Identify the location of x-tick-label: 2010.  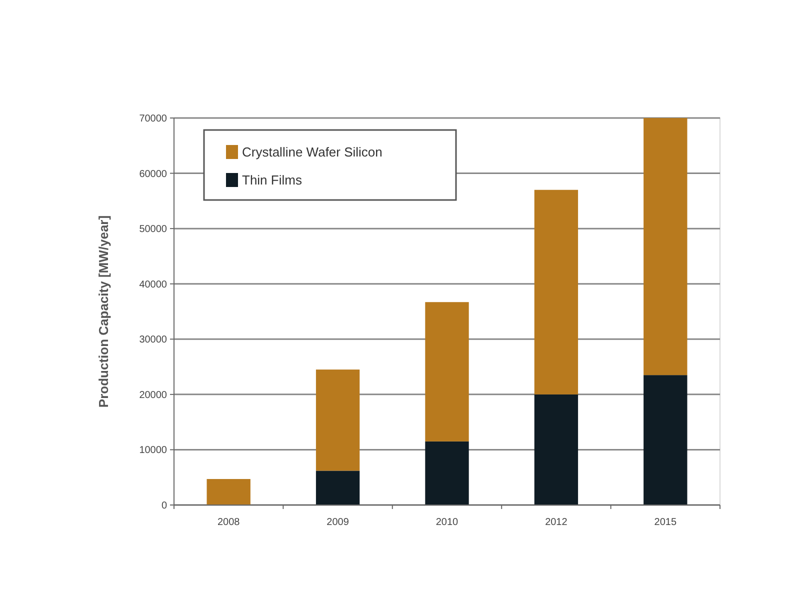
(447, 522).